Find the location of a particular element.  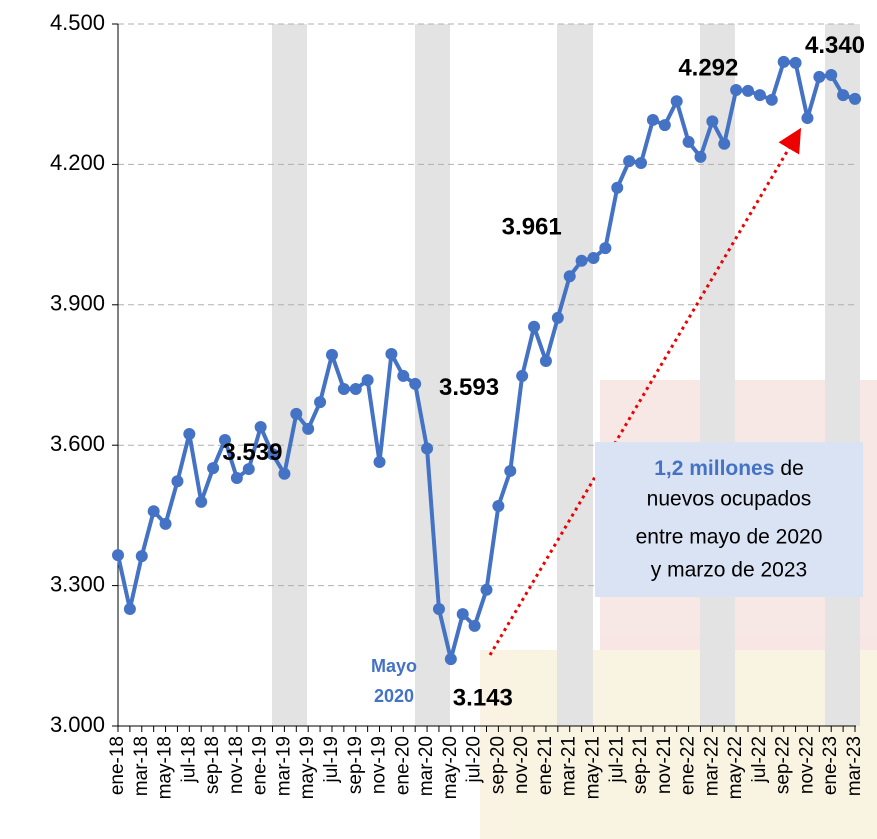

y-tick-label: 3.600 is located at coordinates (77, 443).